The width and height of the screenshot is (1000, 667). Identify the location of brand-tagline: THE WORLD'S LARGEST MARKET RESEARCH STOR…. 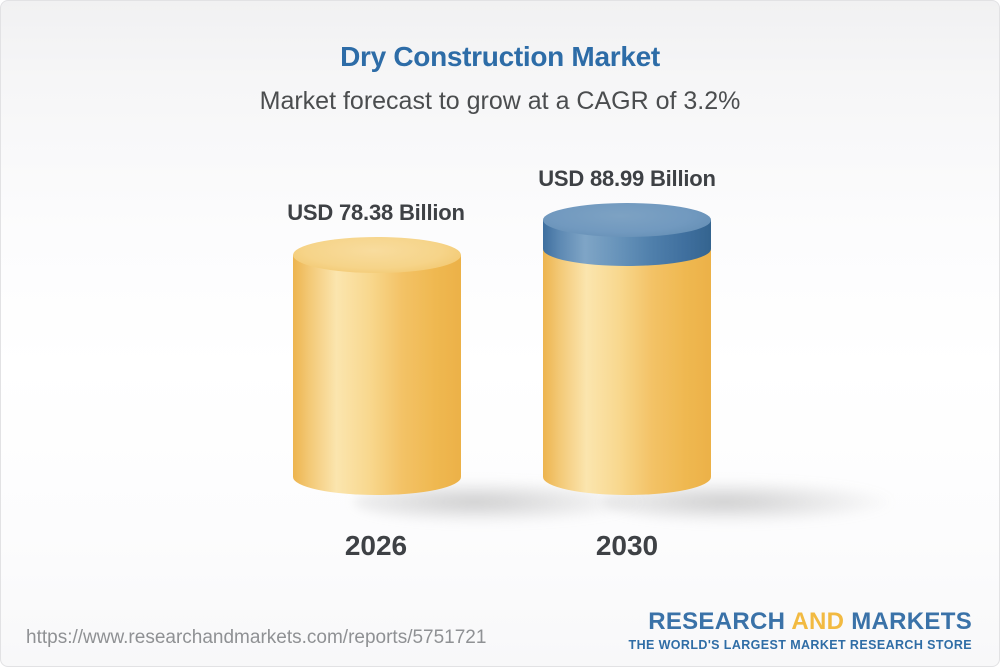
(800, 645).